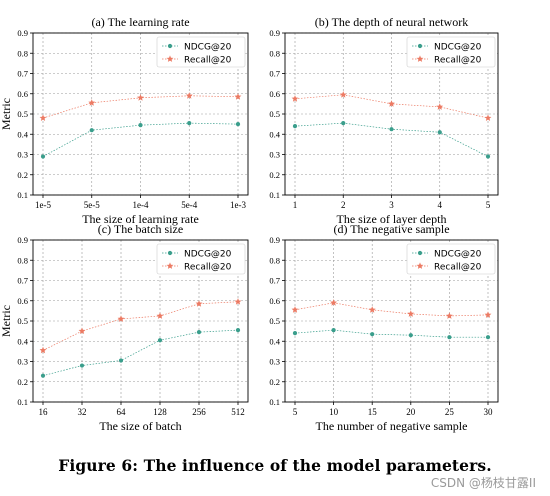  What do you see at coordinates (140, 229) in the screenshot?
I see `chart-title: (c) The batch size` at bounding box center [140, 229].